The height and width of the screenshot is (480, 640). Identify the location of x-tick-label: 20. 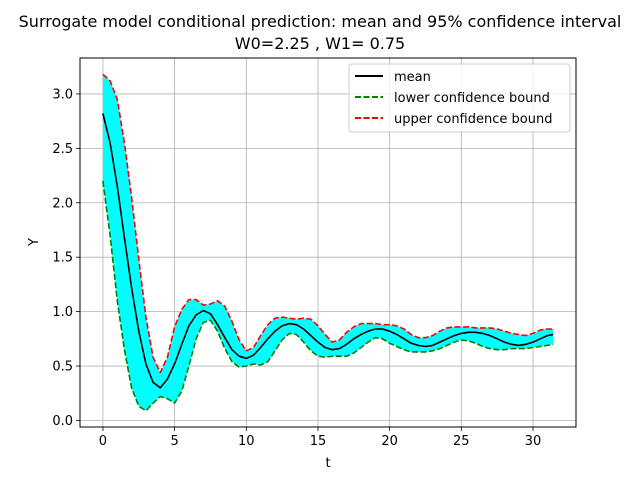
(389, 441).